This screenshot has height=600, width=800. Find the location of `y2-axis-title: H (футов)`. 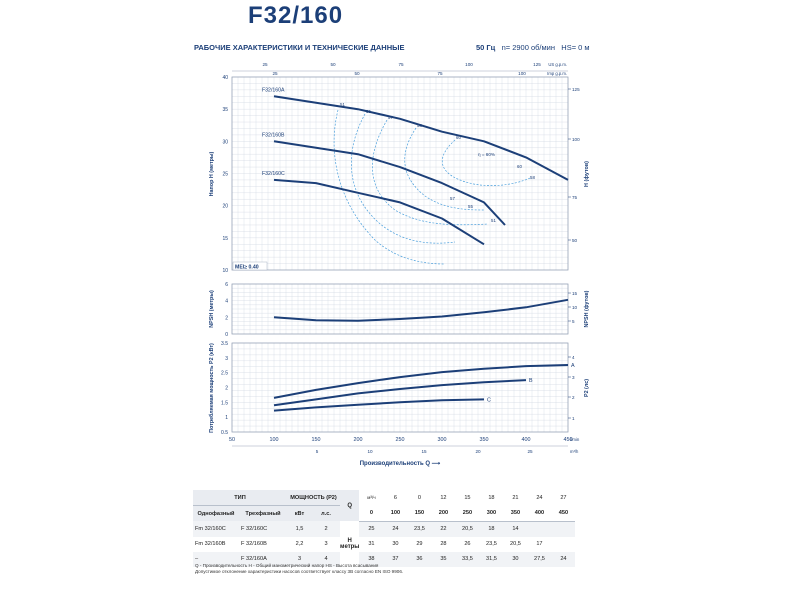

y2-axis-title: H (футов) is located at coordinates (586, 174).